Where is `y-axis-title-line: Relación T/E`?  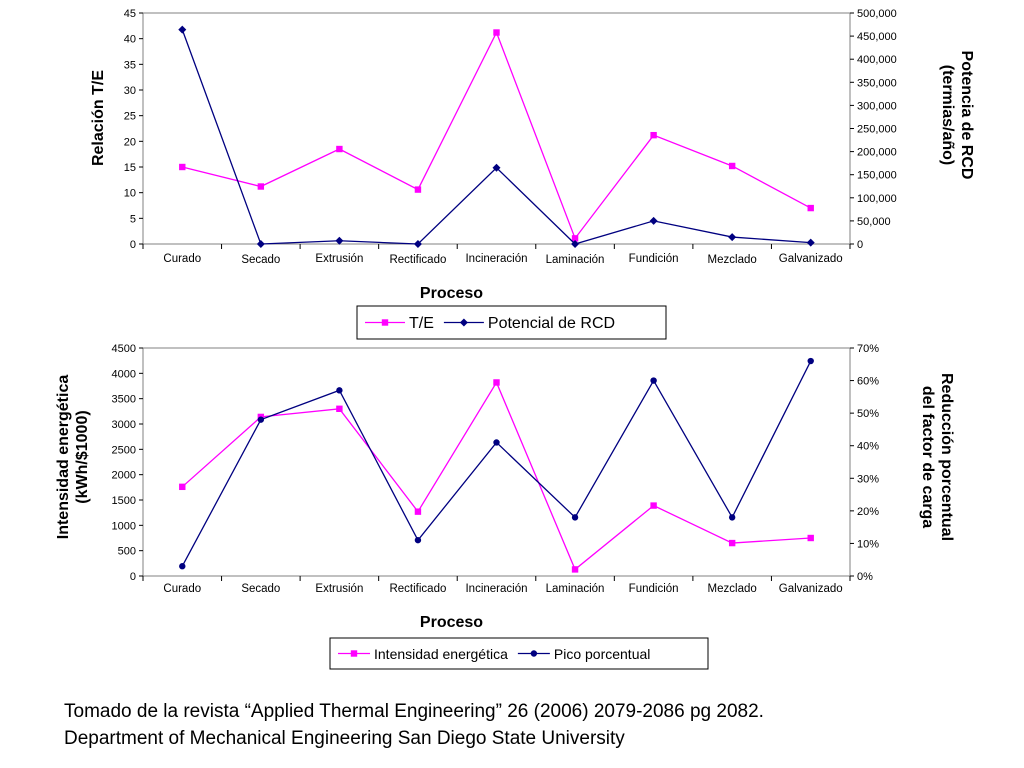
y-axis-title-line: Relación T/E is located at coordinates (98, 118).